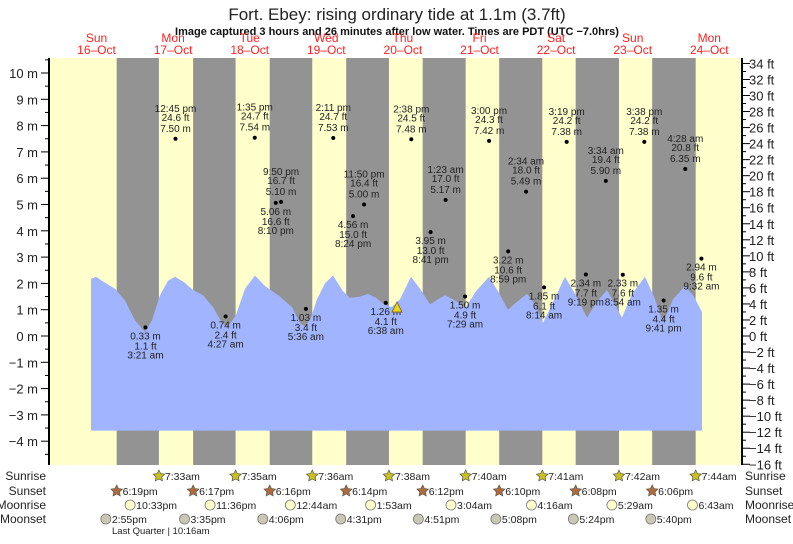 This screenshot has width=793, height=544. I want to click on right-axis-tick-label: 16 ft, so click(762, 208).